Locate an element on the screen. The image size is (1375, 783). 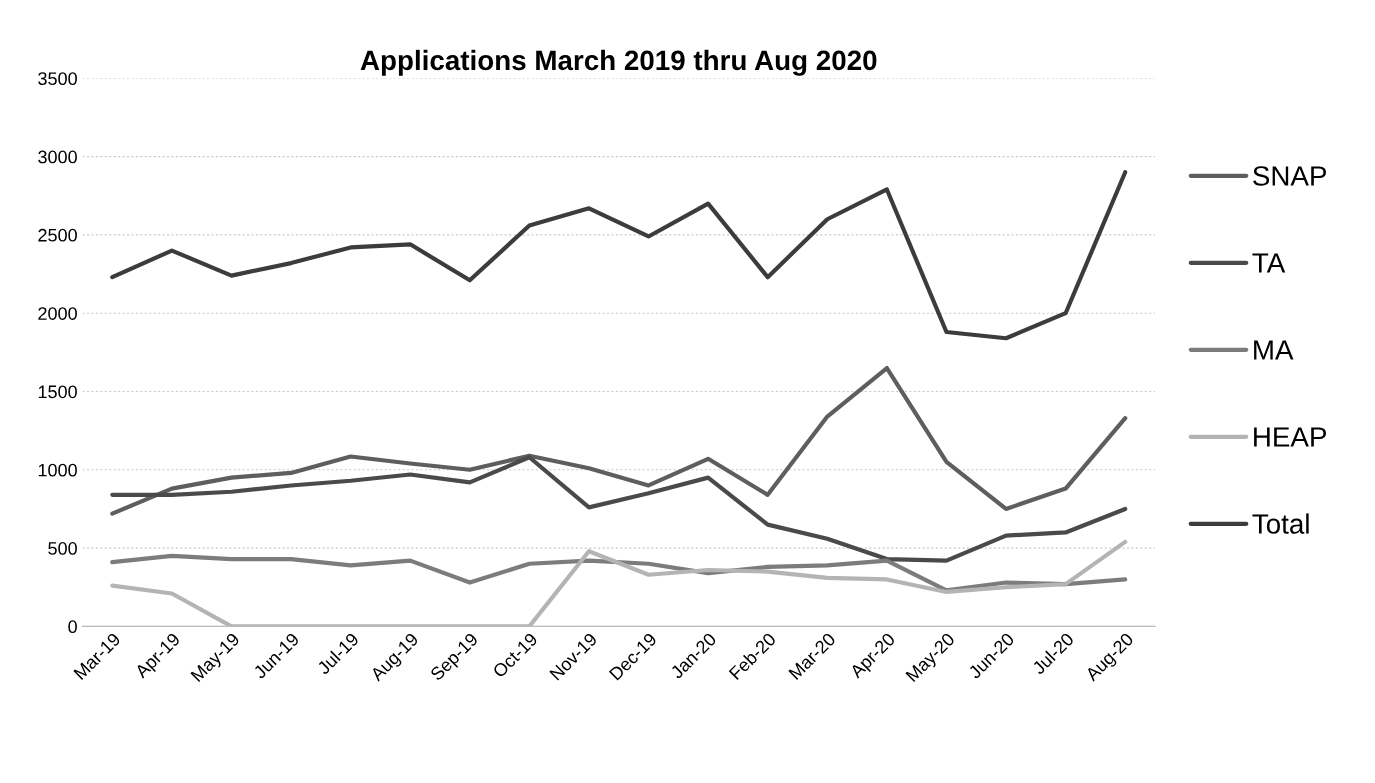
y-tick-label: 1000 is located at coordinates (57, 470).